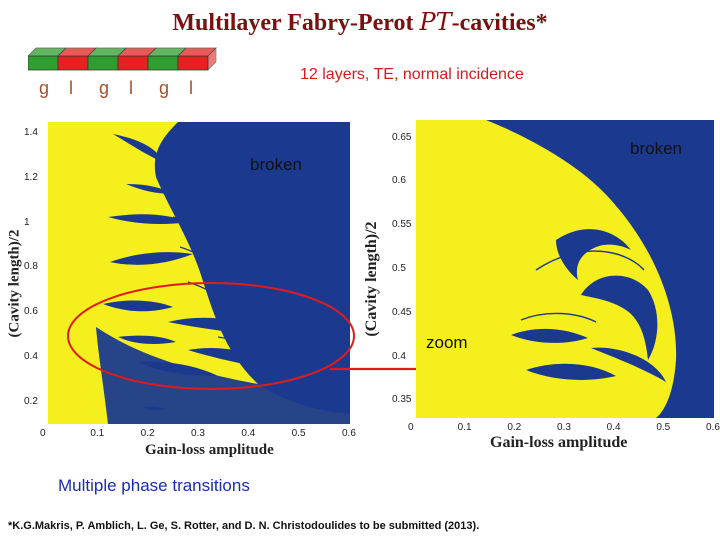 This screenshot has height=540, width=720. I want to click on right-ylabel: (Cavity length)/2, so click(371, 279).